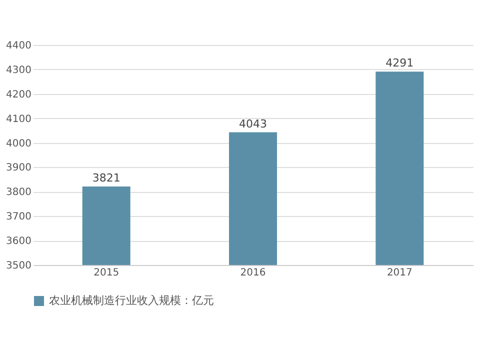 Image resolution: width=500 pixels, height=362 pixels. What do you see at coordinates (19, 242) in the screenshot?
I see `y-tick-label: 3600` at bounding box center [19, 242].